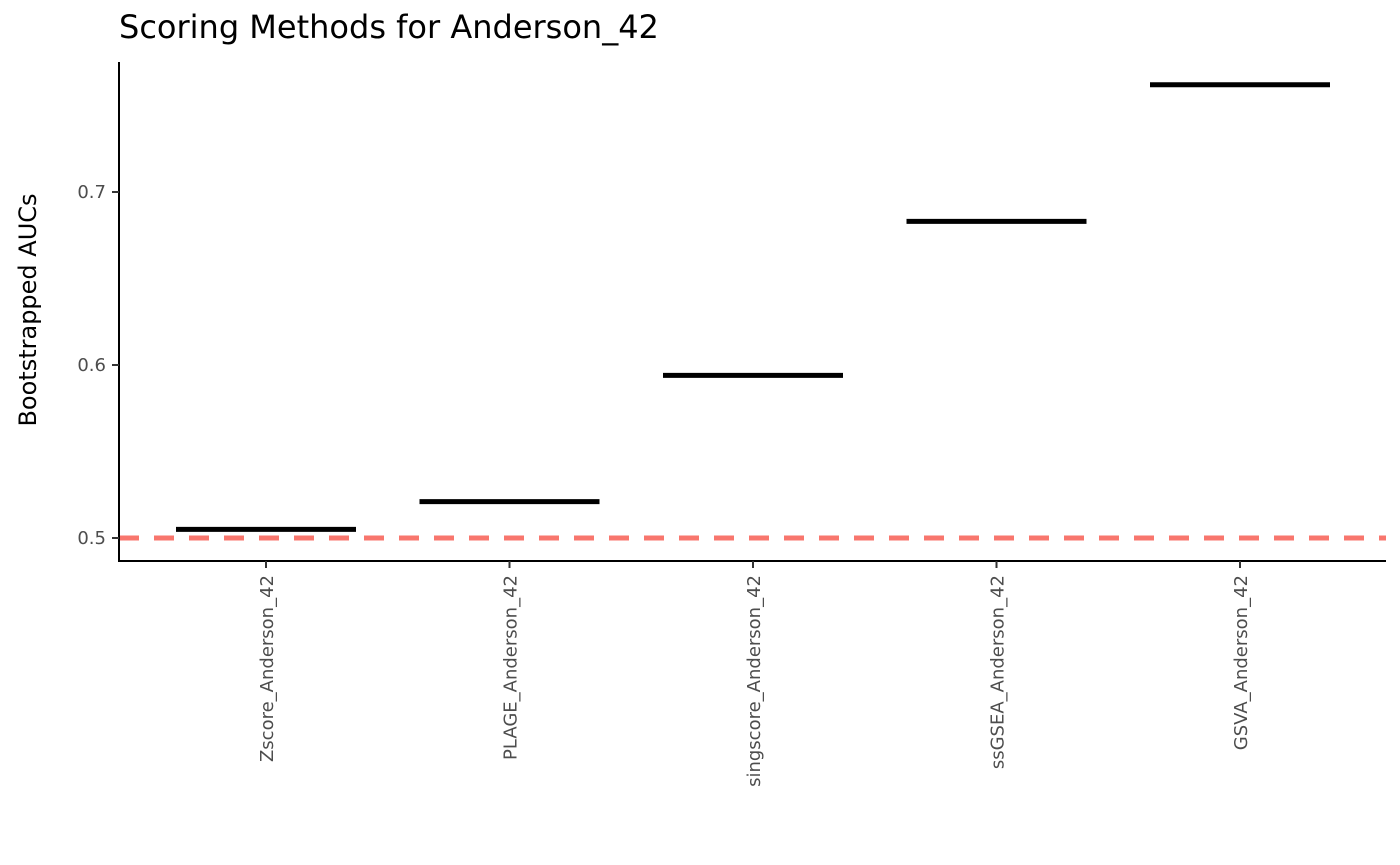  I want to click on x-tick-label: Zscore_Anderson_42, so click(267, 668).